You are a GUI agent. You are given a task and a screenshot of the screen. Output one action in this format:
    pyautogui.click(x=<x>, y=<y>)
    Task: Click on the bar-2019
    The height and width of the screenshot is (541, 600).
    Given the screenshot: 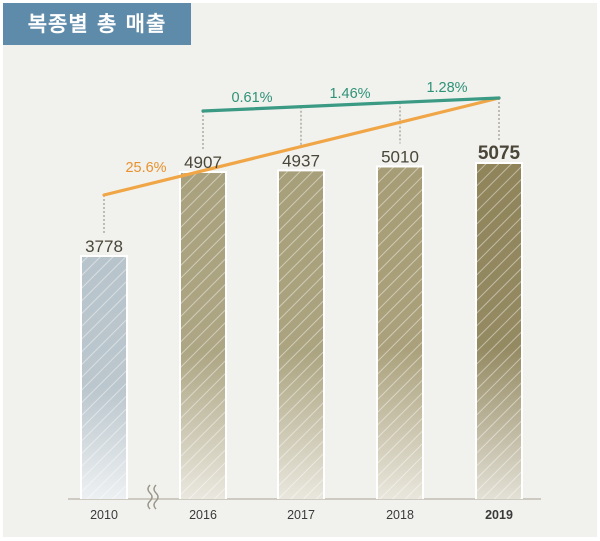 What is the action you would take?
    pyautogui.click(x=499, y=330)
    